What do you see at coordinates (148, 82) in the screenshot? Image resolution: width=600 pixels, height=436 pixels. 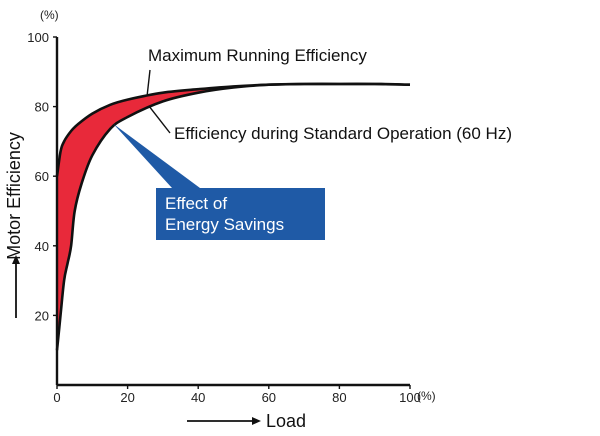 I see `max-efficiency-pointer` at bounding box center [148, 82].